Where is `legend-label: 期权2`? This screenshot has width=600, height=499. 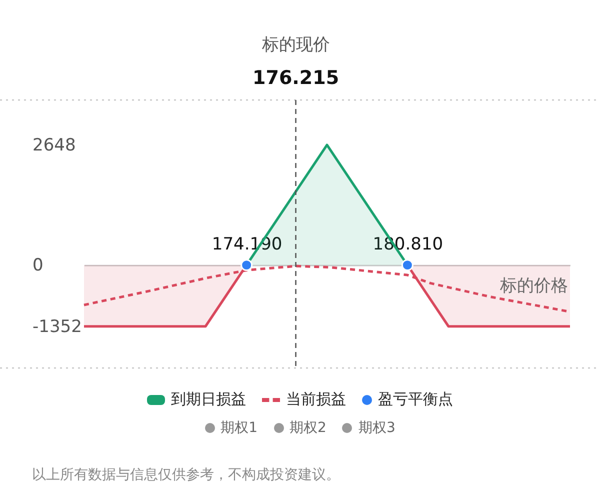 legend-label: 期权2 is located at coordinates (308, 428).